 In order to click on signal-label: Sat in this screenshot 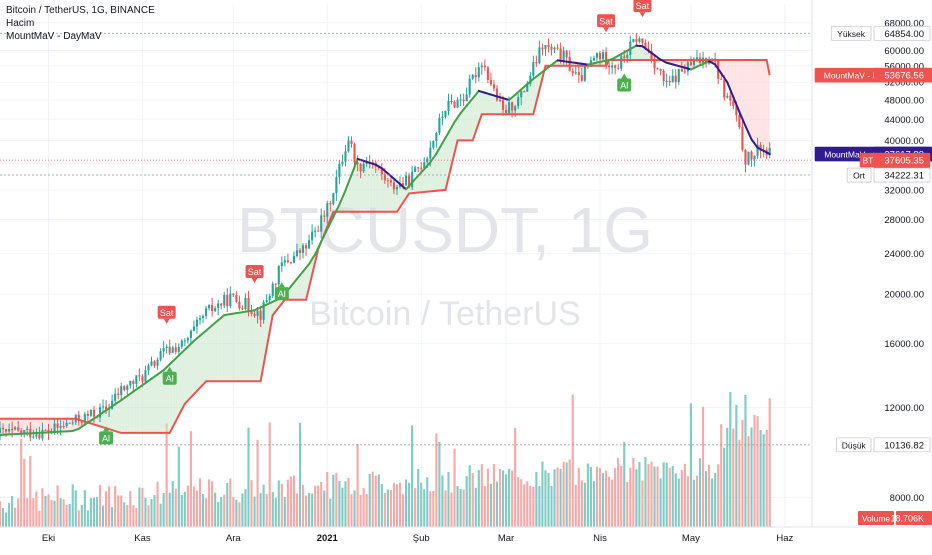, I will do `click(167, 313)`.